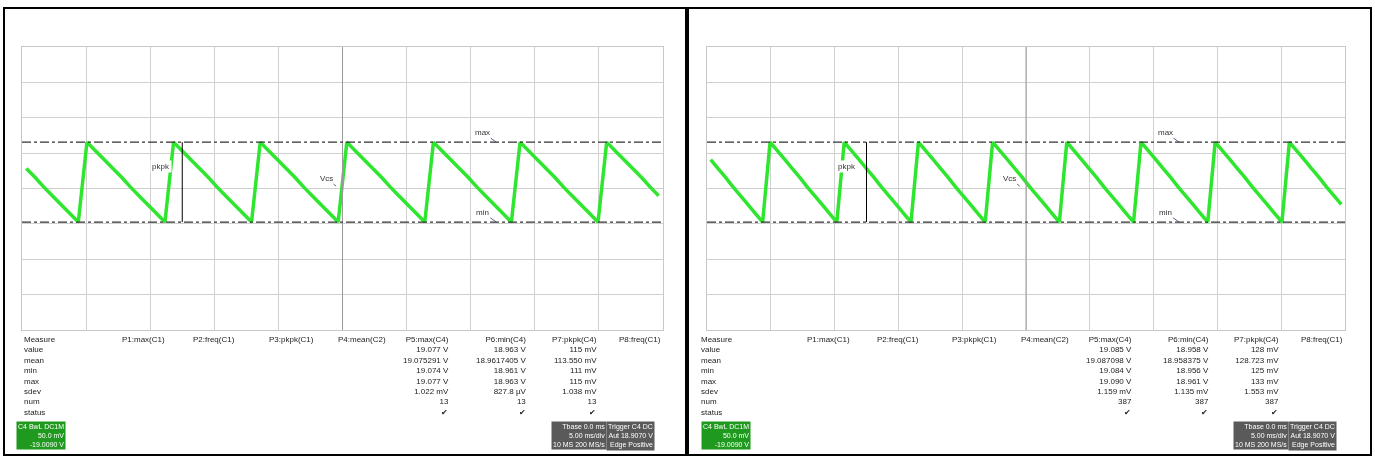 This screenshot has height=464, width=1375. I want to click on text: P5:max(C4) 19.085 V 19.087098 V 19.084 V 19.090 V 1.159 mV 387 ✔, so click(1109, 376).